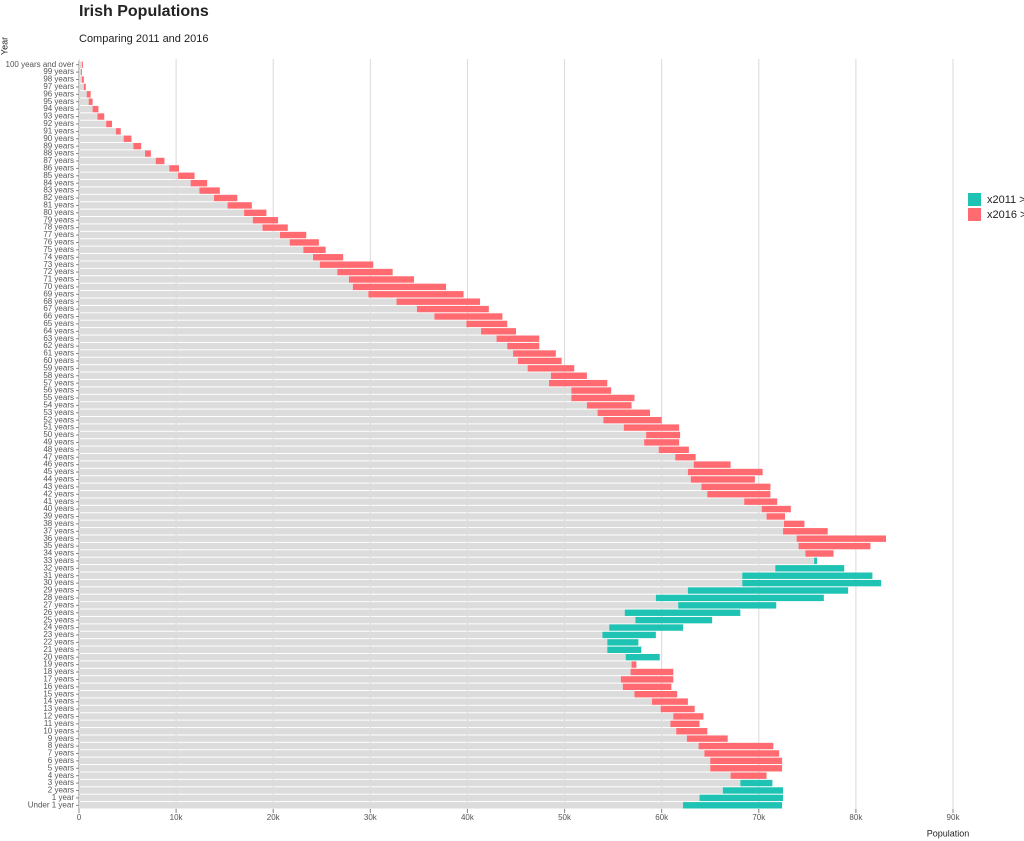 The width and height of the screenshot is (1024, 841). Describe the element at coordinates (58, 175) in the screenshot. I see `y-tick-label: 85 years` at that location.